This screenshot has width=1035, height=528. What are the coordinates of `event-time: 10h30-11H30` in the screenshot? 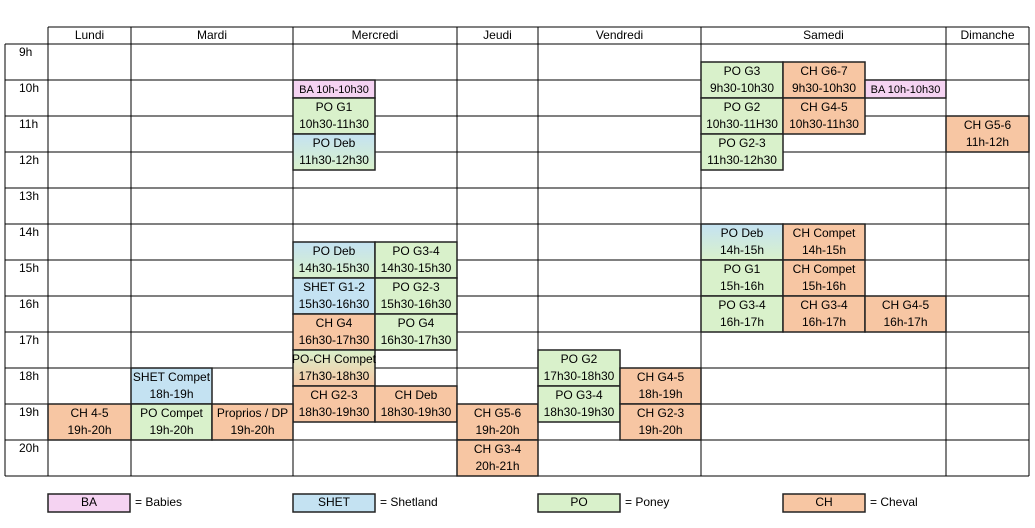 It's located at (742, 124).